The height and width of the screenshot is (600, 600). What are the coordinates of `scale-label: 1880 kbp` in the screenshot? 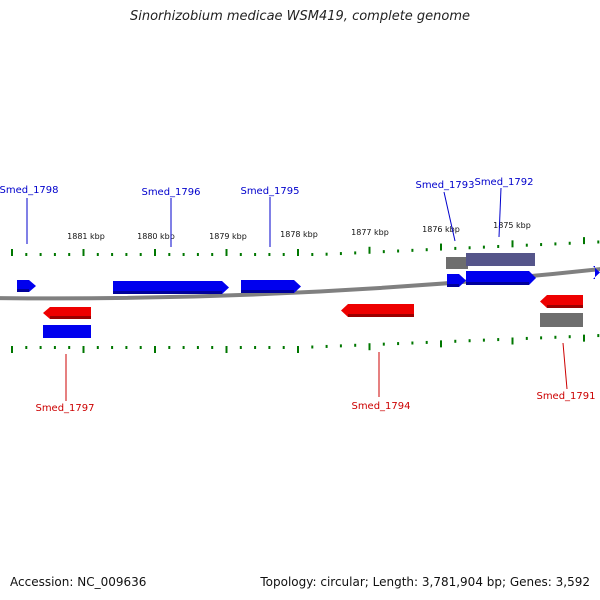 It's located at (156, 236).